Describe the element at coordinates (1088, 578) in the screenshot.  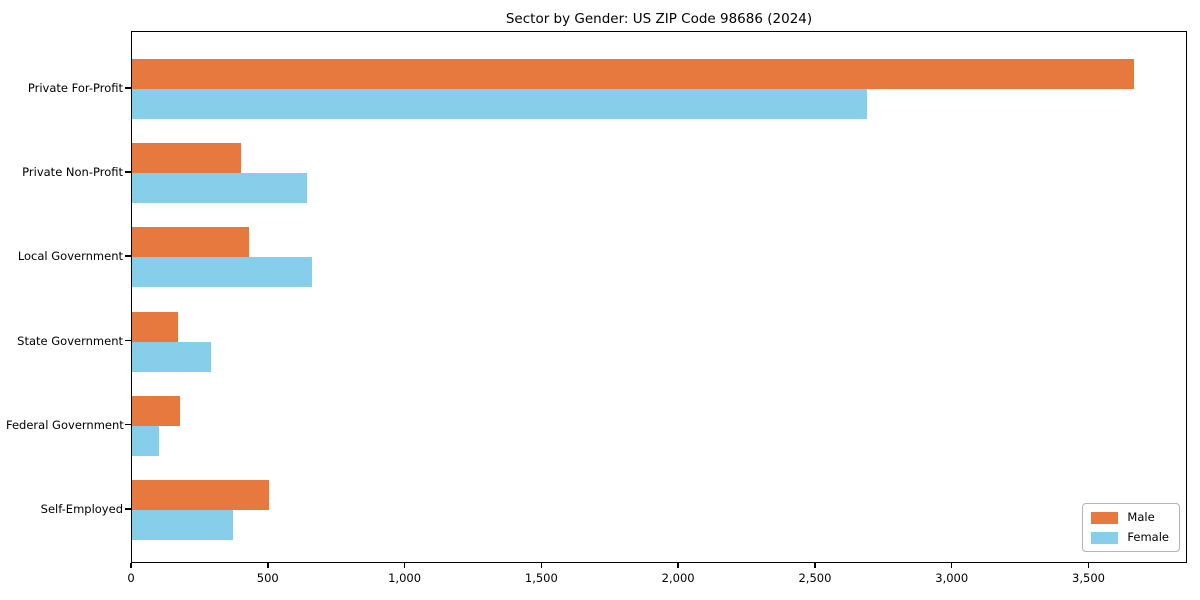
I see `x-tick-label: 3,500` at that location.